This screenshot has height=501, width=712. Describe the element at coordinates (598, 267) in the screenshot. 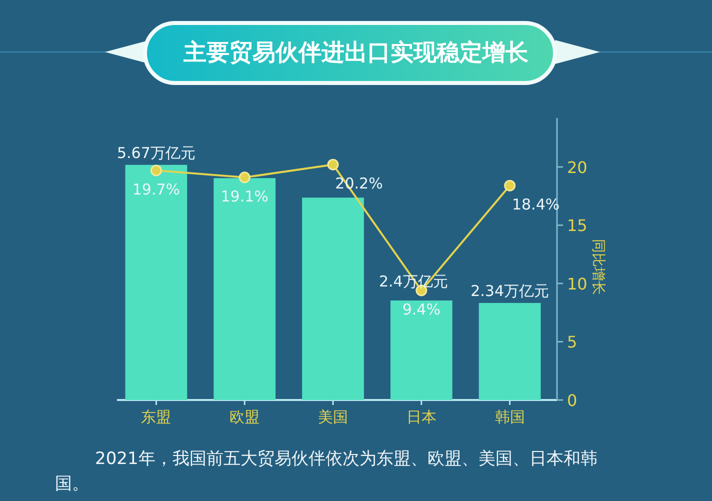

I see `y2-axis-title: 同比增长` at that location.